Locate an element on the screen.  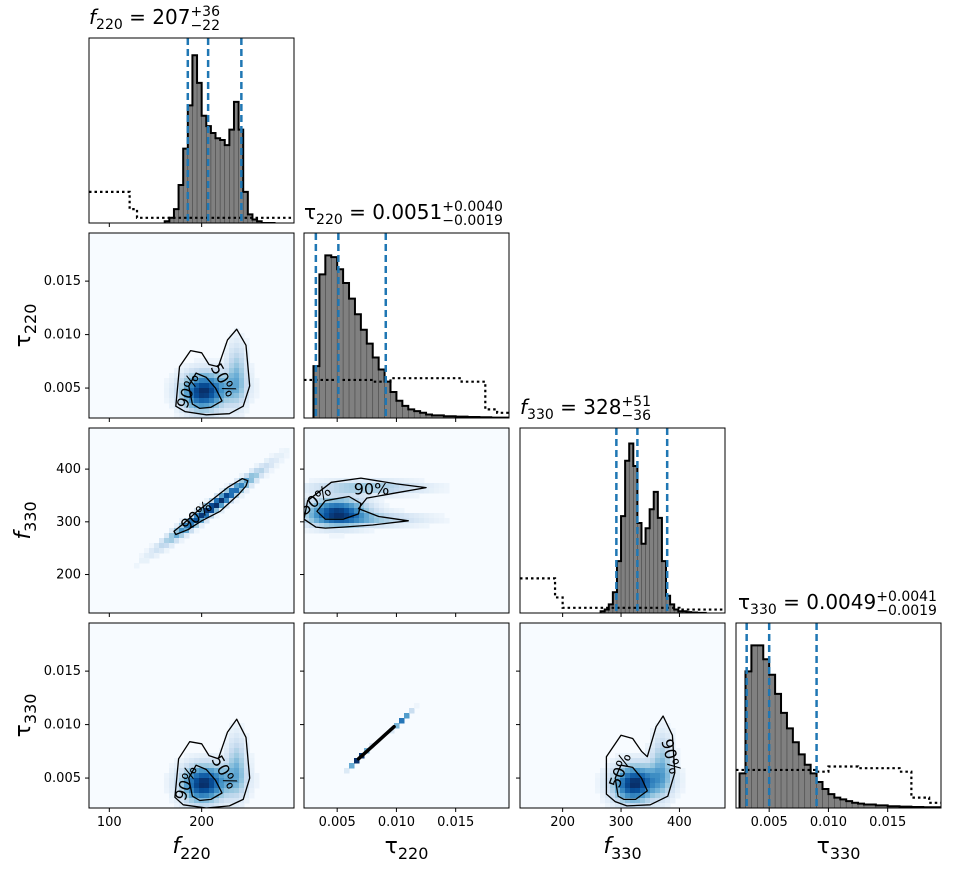
histogram-f220 is located at coordinates (191, 130).